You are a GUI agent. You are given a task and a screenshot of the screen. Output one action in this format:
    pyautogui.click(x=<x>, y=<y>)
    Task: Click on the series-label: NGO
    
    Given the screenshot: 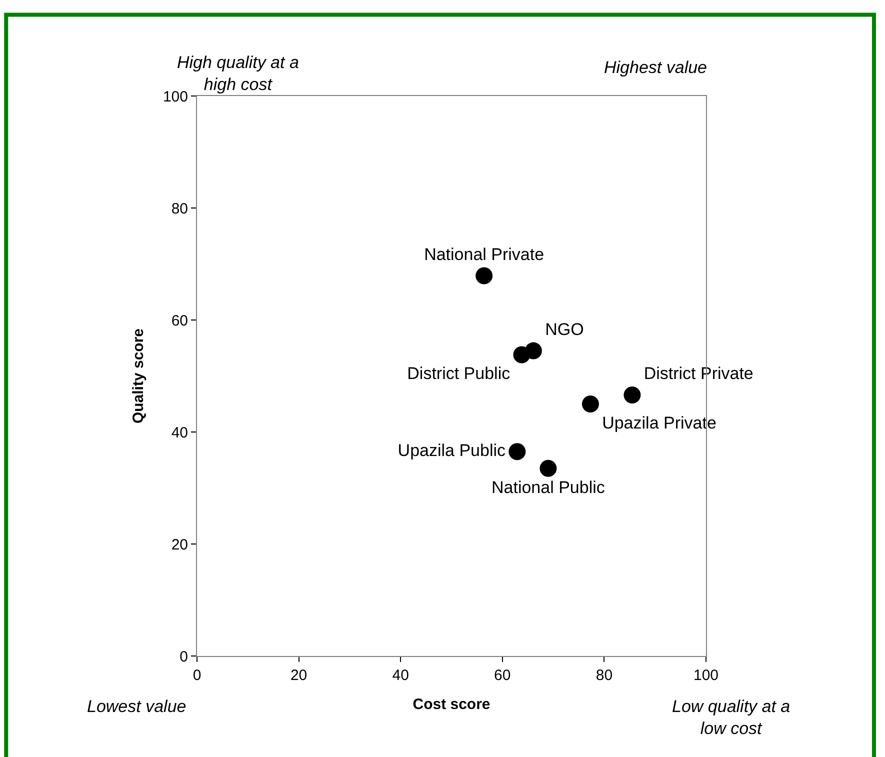 What is the action you would take?
    pyautogui.click(x=564, y=329)
    